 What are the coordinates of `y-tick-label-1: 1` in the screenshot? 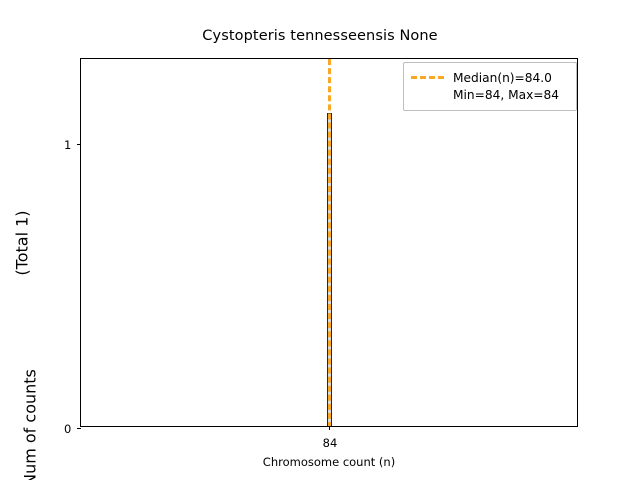 It's located at (67, 145).